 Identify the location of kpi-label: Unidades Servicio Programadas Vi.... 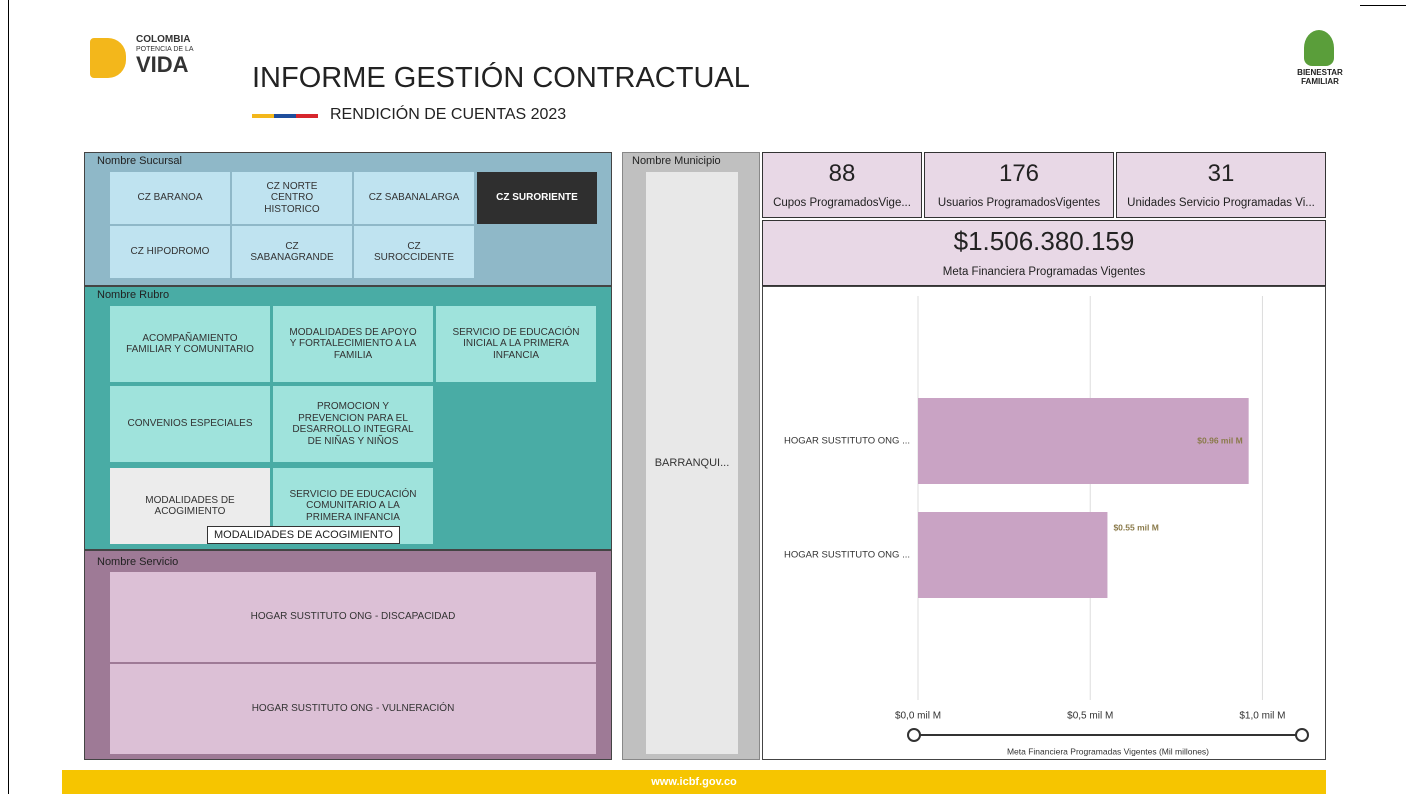
(1221, 203).